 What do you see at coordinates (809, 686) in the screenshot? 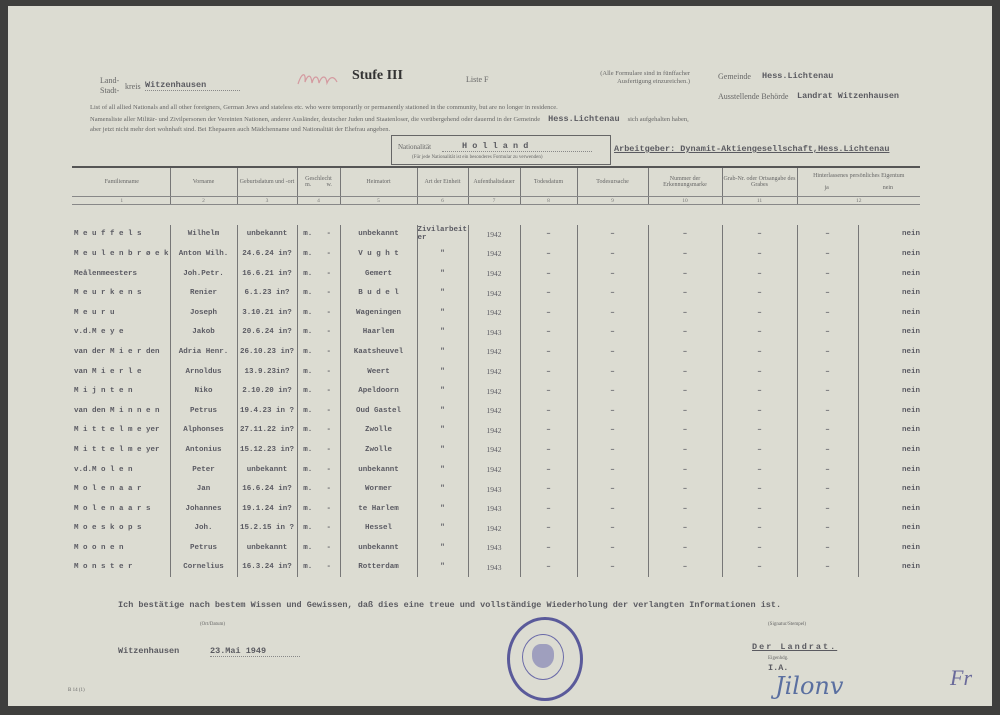
I see `handwritten-signature: Jilonv` at bounding box center [809, 686].